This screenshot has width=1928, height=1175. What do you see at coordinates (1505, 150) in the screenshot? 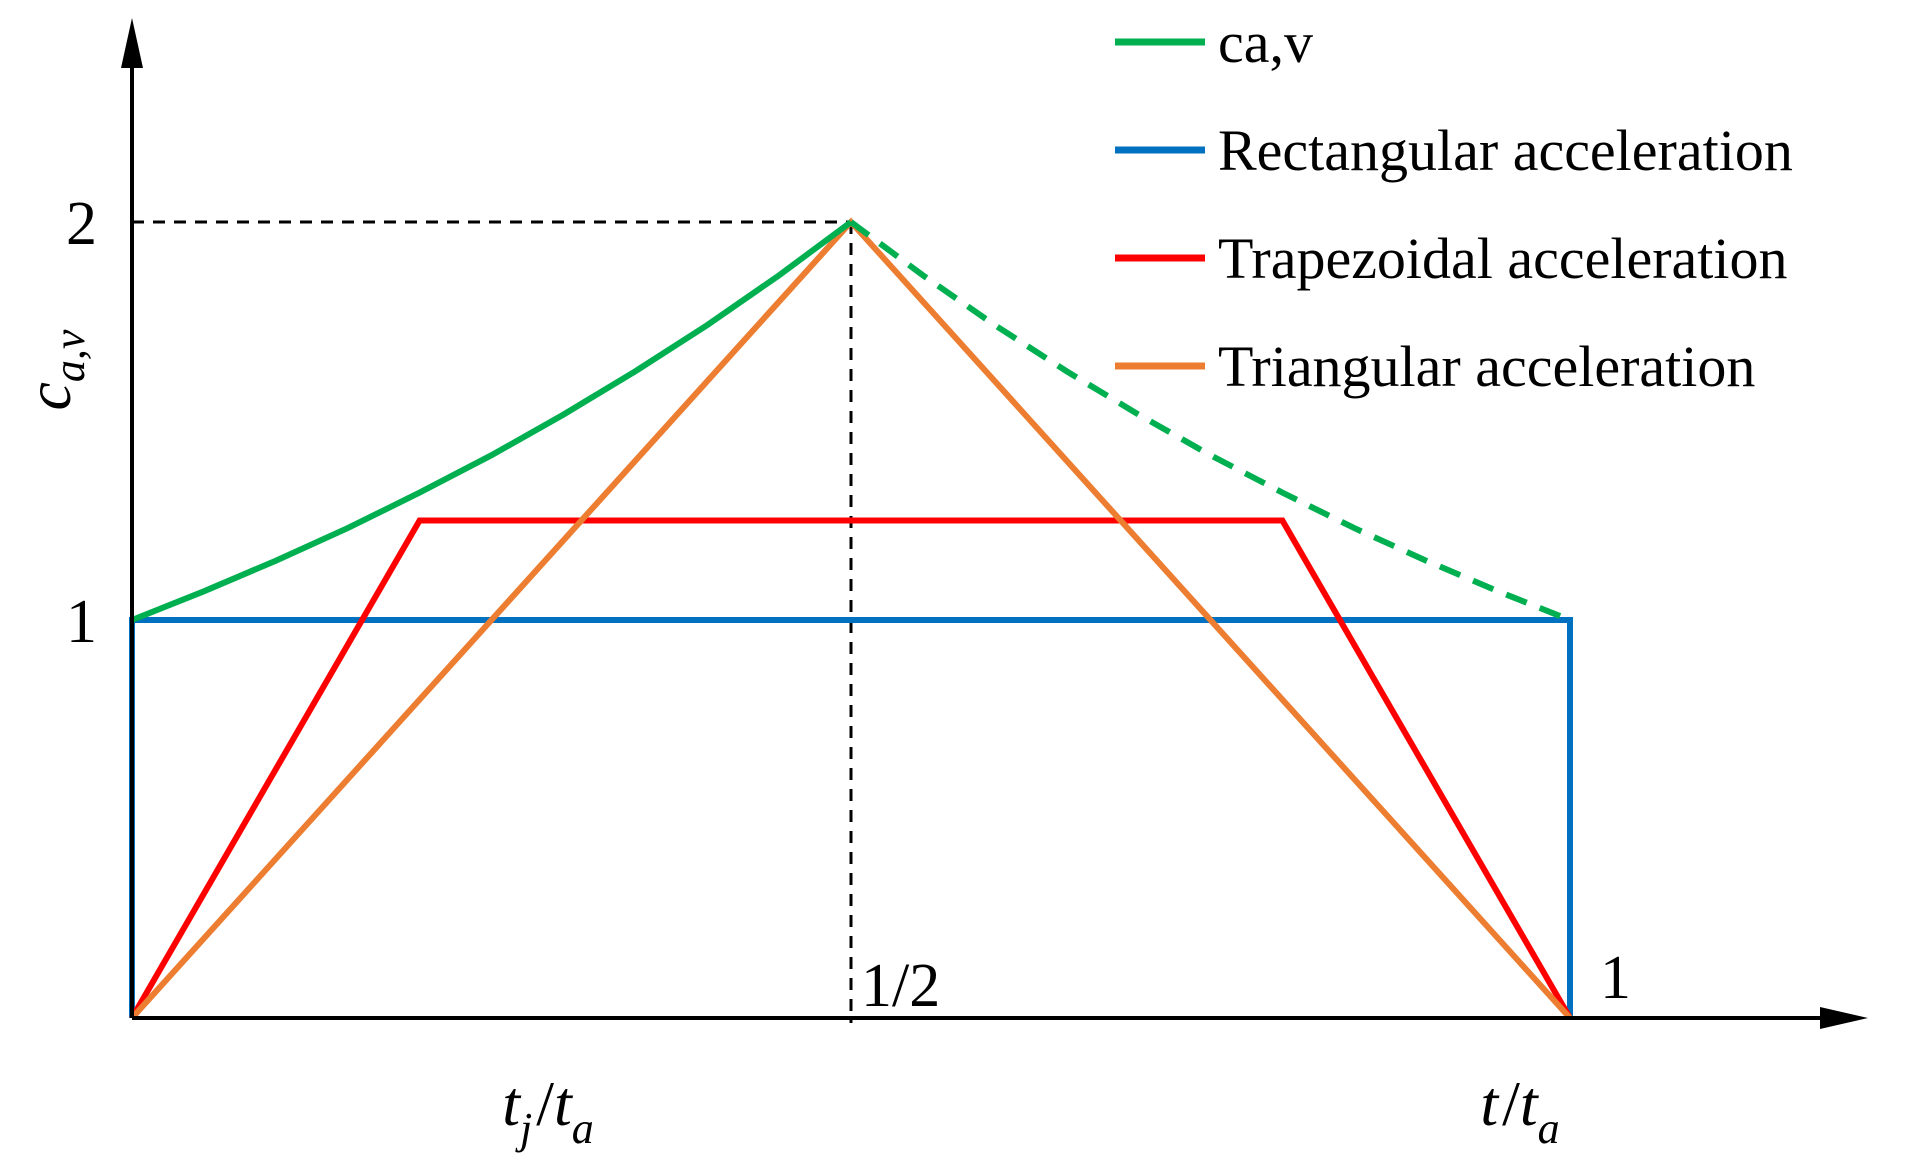
I see `legend-label-1: Rectangular acceleration` at bounding box center [1505, 150].